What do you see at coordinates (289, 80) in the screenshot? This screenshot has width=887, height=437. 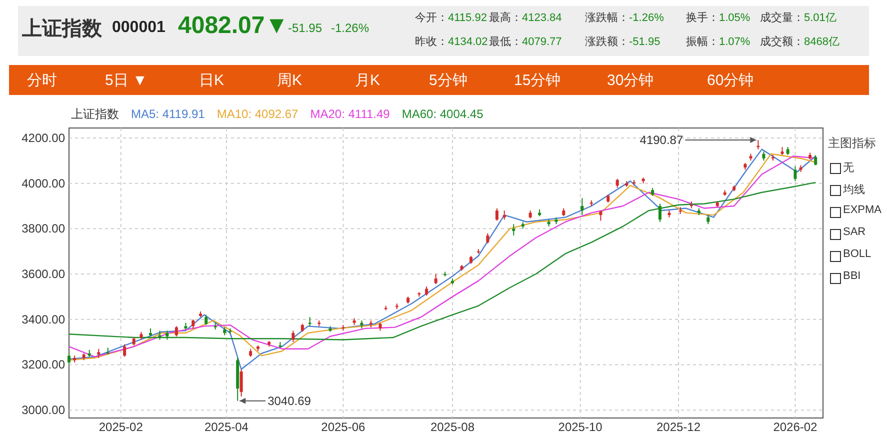 I see `text: 周K` at bounding box center [289, 80].